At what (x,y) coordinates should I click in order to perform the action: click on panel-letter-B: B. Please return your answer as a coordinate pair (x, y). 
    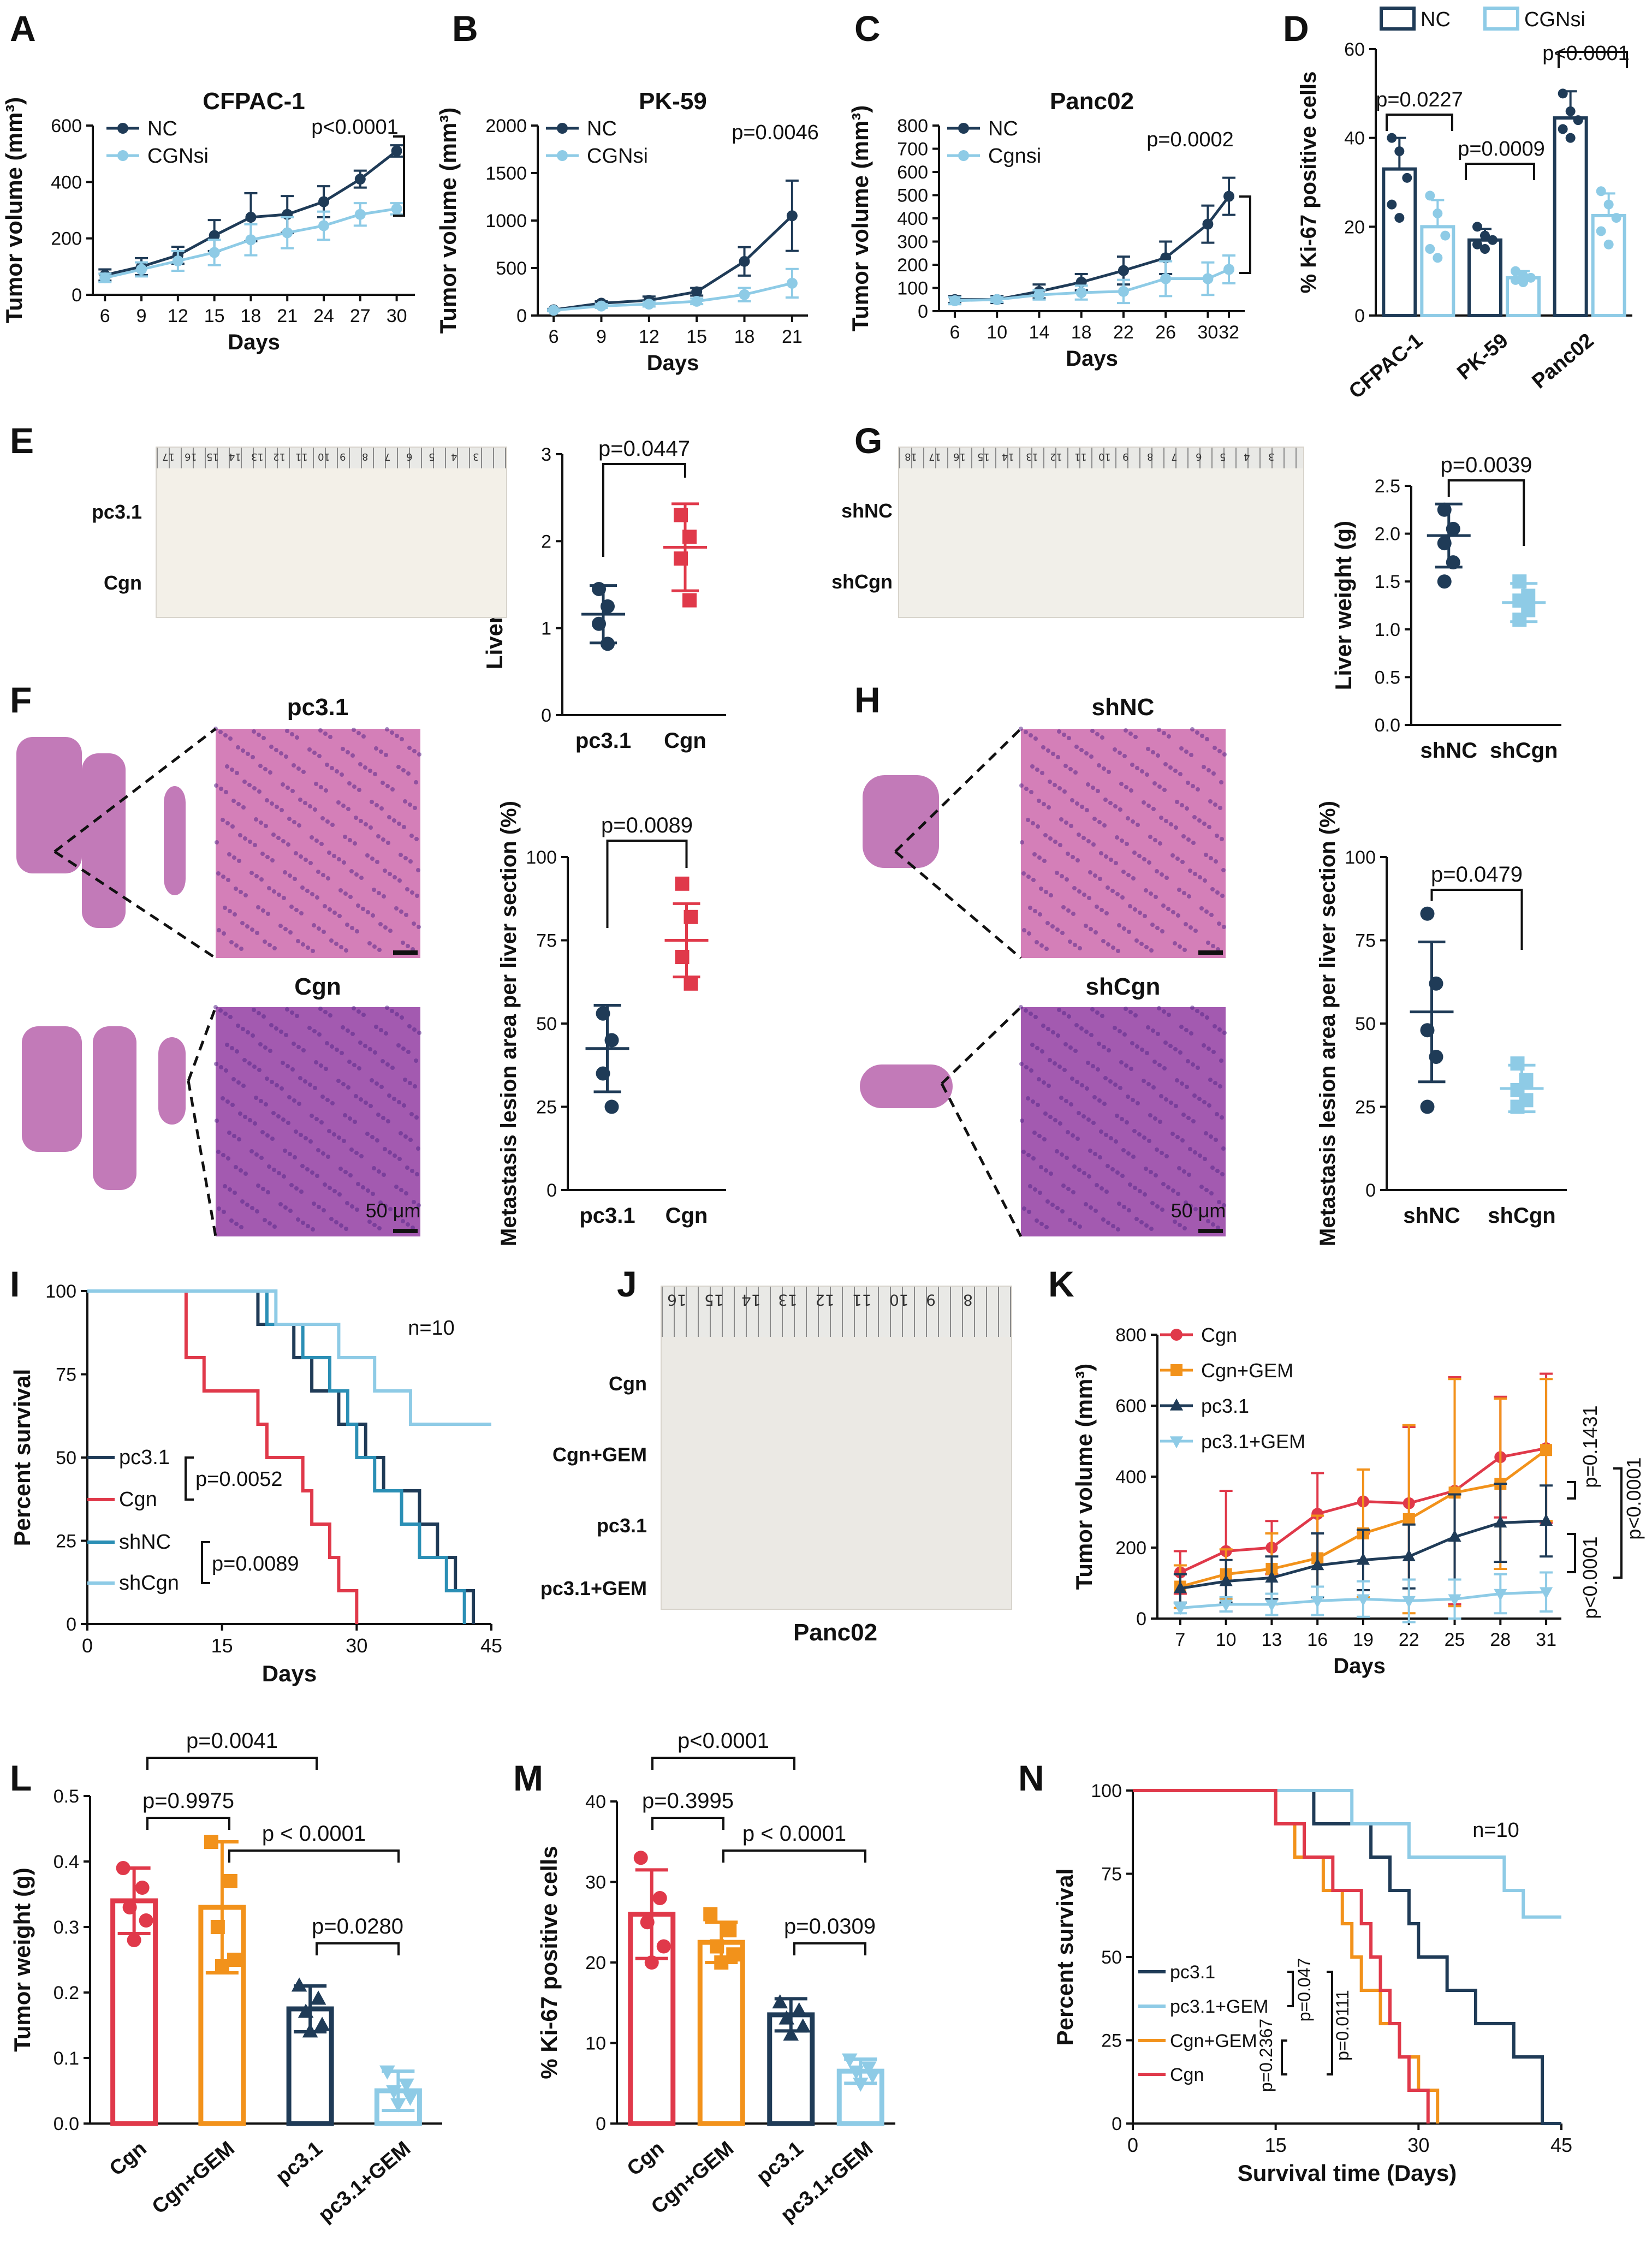
    Looking at the image, I should click on (465, 28).